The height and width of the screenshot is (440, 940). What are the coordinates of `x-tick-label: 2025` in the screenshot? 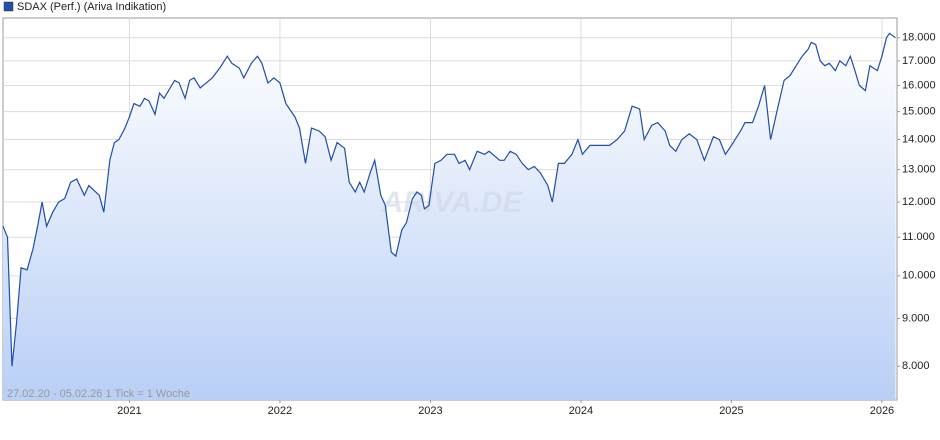 It's located at (731, 411).